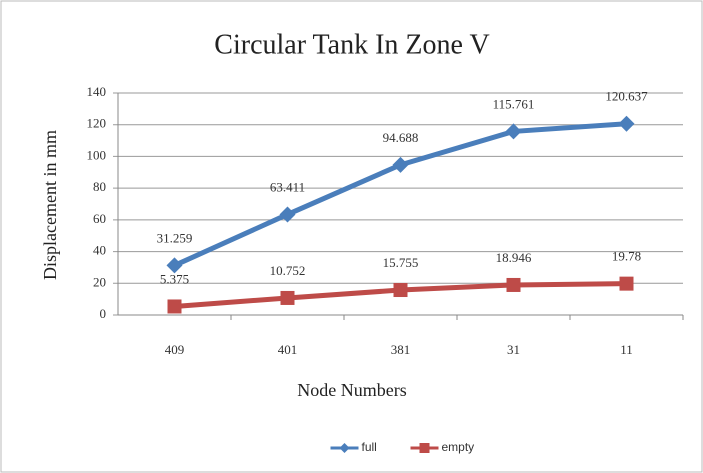 The image size is (703, 473). I want to click on y-tick-label: 120, so click(97, 123).